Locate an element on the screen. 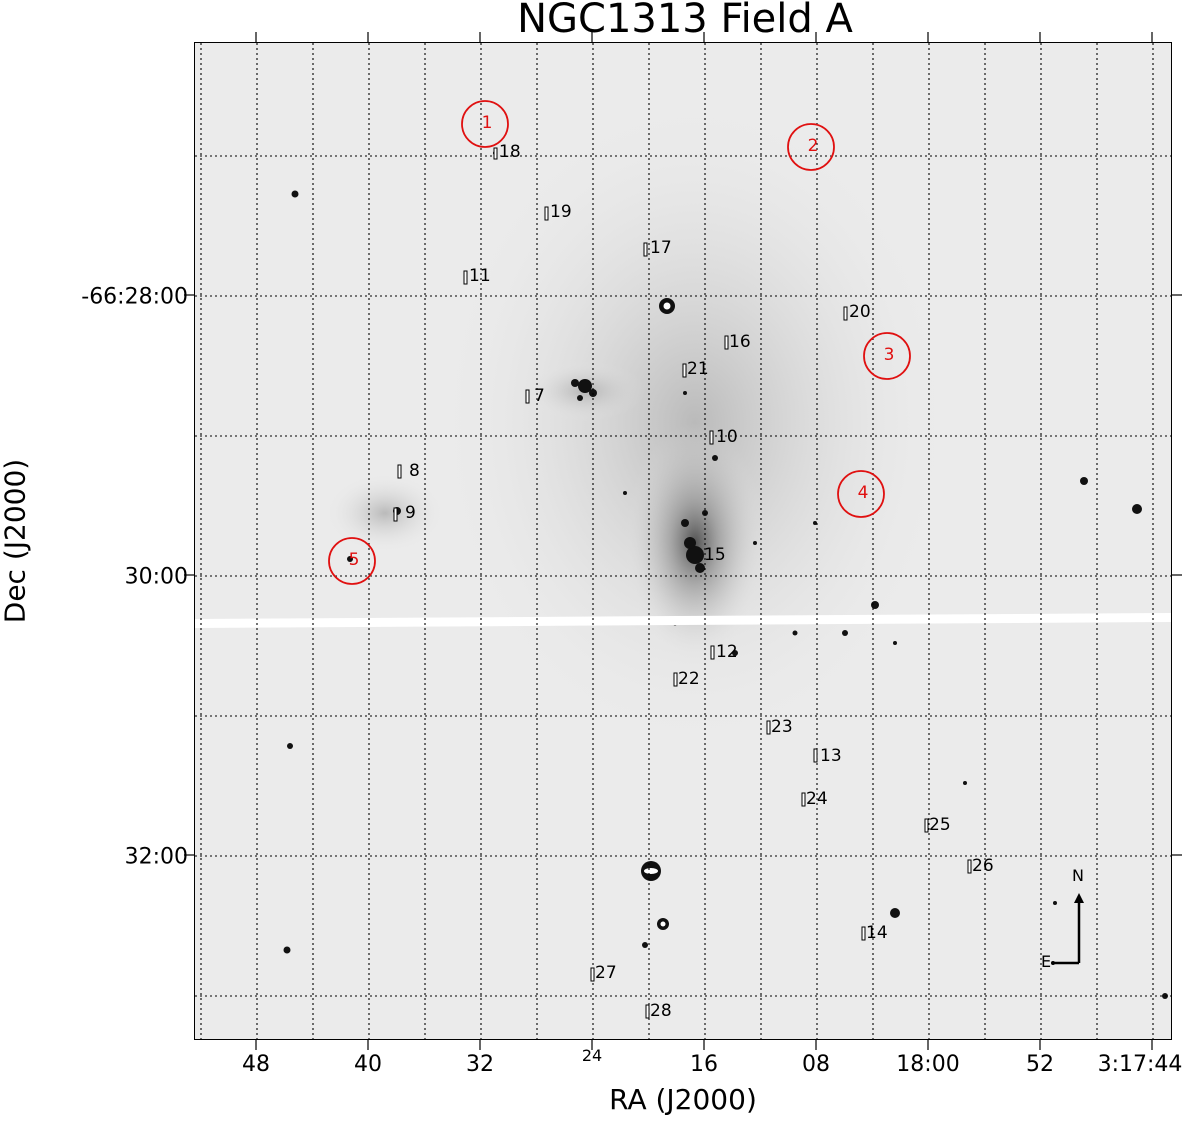  source-label: 24 is located at coordinates (817, 799).